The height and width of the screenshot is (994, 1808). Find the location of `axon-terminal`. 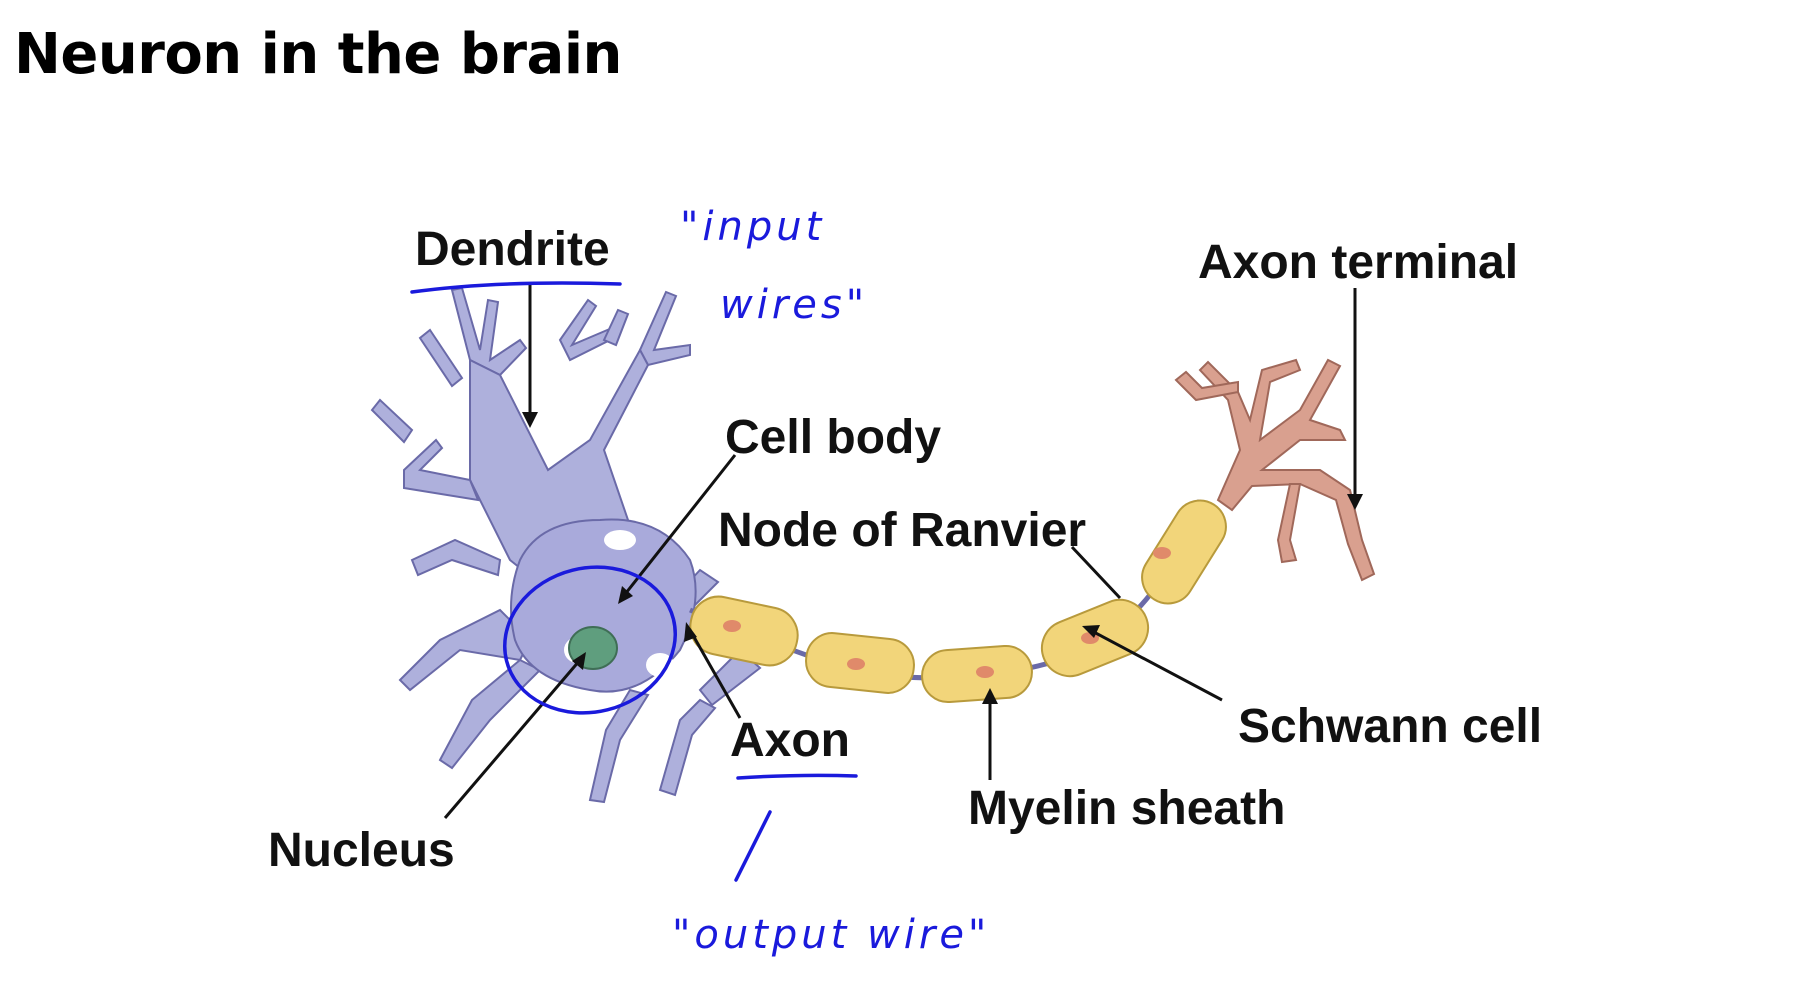

axon-terminal is located at coordinates (1275, 470).